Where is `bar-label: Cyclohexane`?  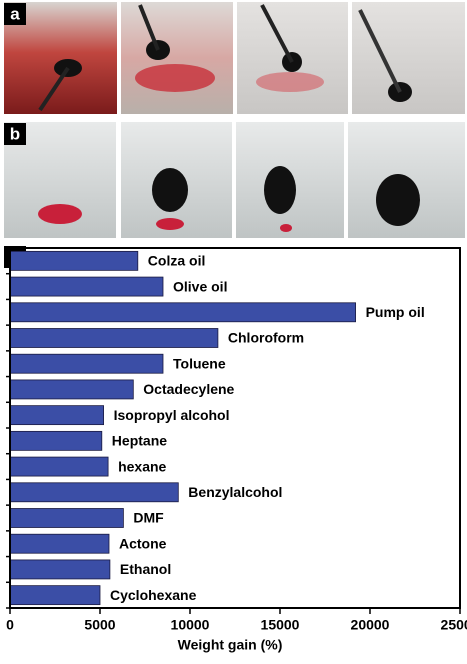
bar-label: Cyclohexane is located at coordinates (153, 595).